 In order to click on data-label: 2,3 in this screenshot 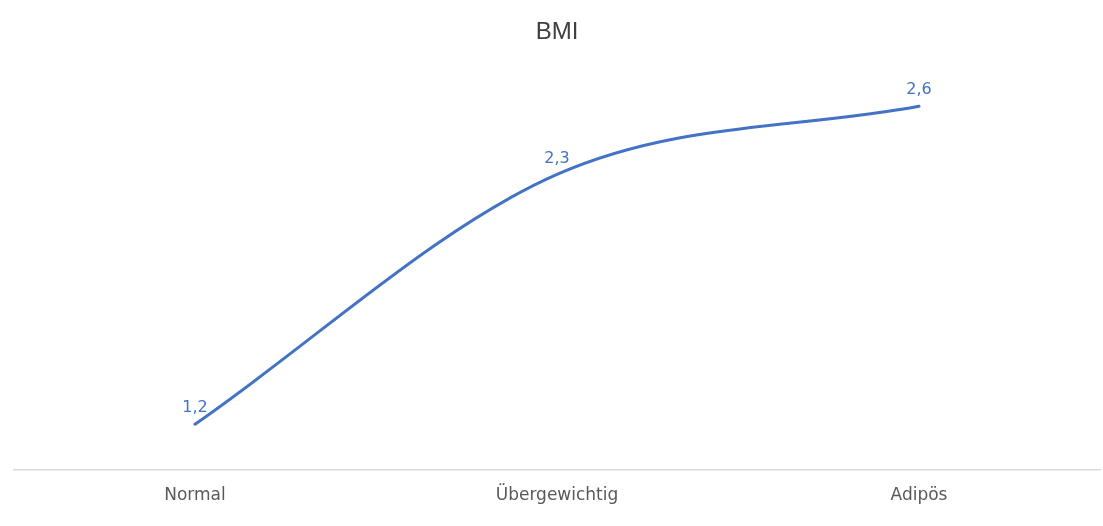, I will do `click(557, 157)`.